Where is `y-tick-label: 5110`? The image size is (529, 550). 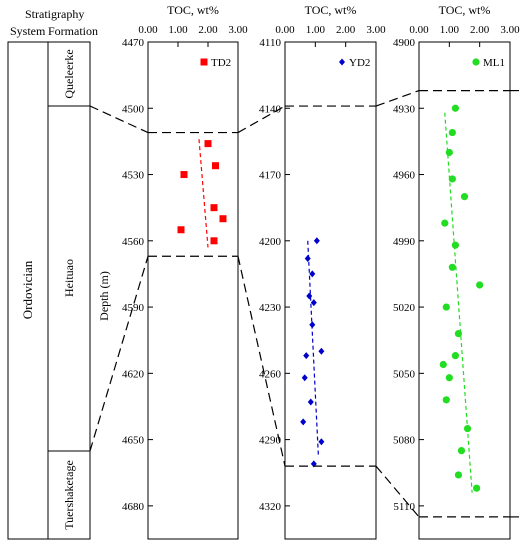
y-tick-label: 5110 is located at coordinates (404, 507).